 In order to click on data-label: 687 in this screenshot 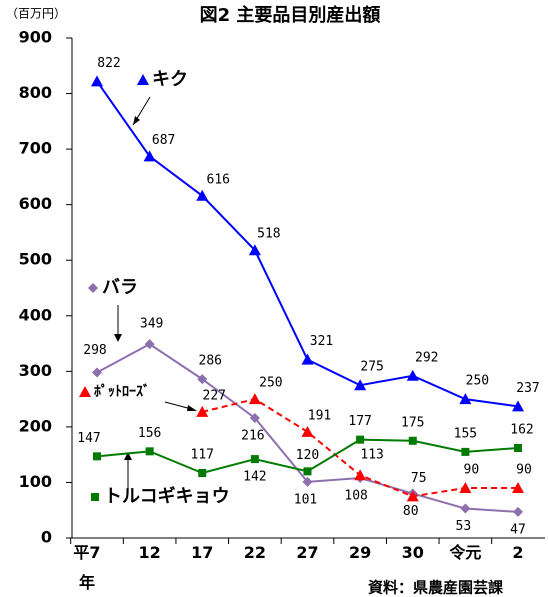, I will do `click(163, 140)`.